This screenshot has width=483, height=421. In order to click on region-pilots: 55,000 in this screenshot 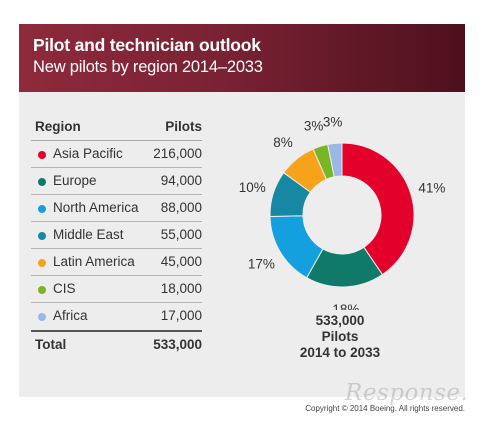, I will do `click(181, 234)`.